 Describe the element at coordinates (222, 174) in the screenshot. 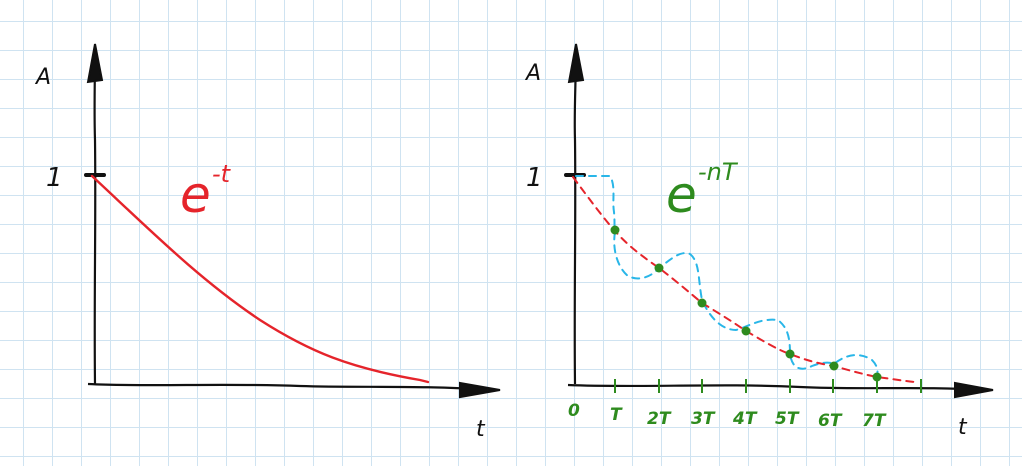

I see `left-formula-exponent: -t` at that location.